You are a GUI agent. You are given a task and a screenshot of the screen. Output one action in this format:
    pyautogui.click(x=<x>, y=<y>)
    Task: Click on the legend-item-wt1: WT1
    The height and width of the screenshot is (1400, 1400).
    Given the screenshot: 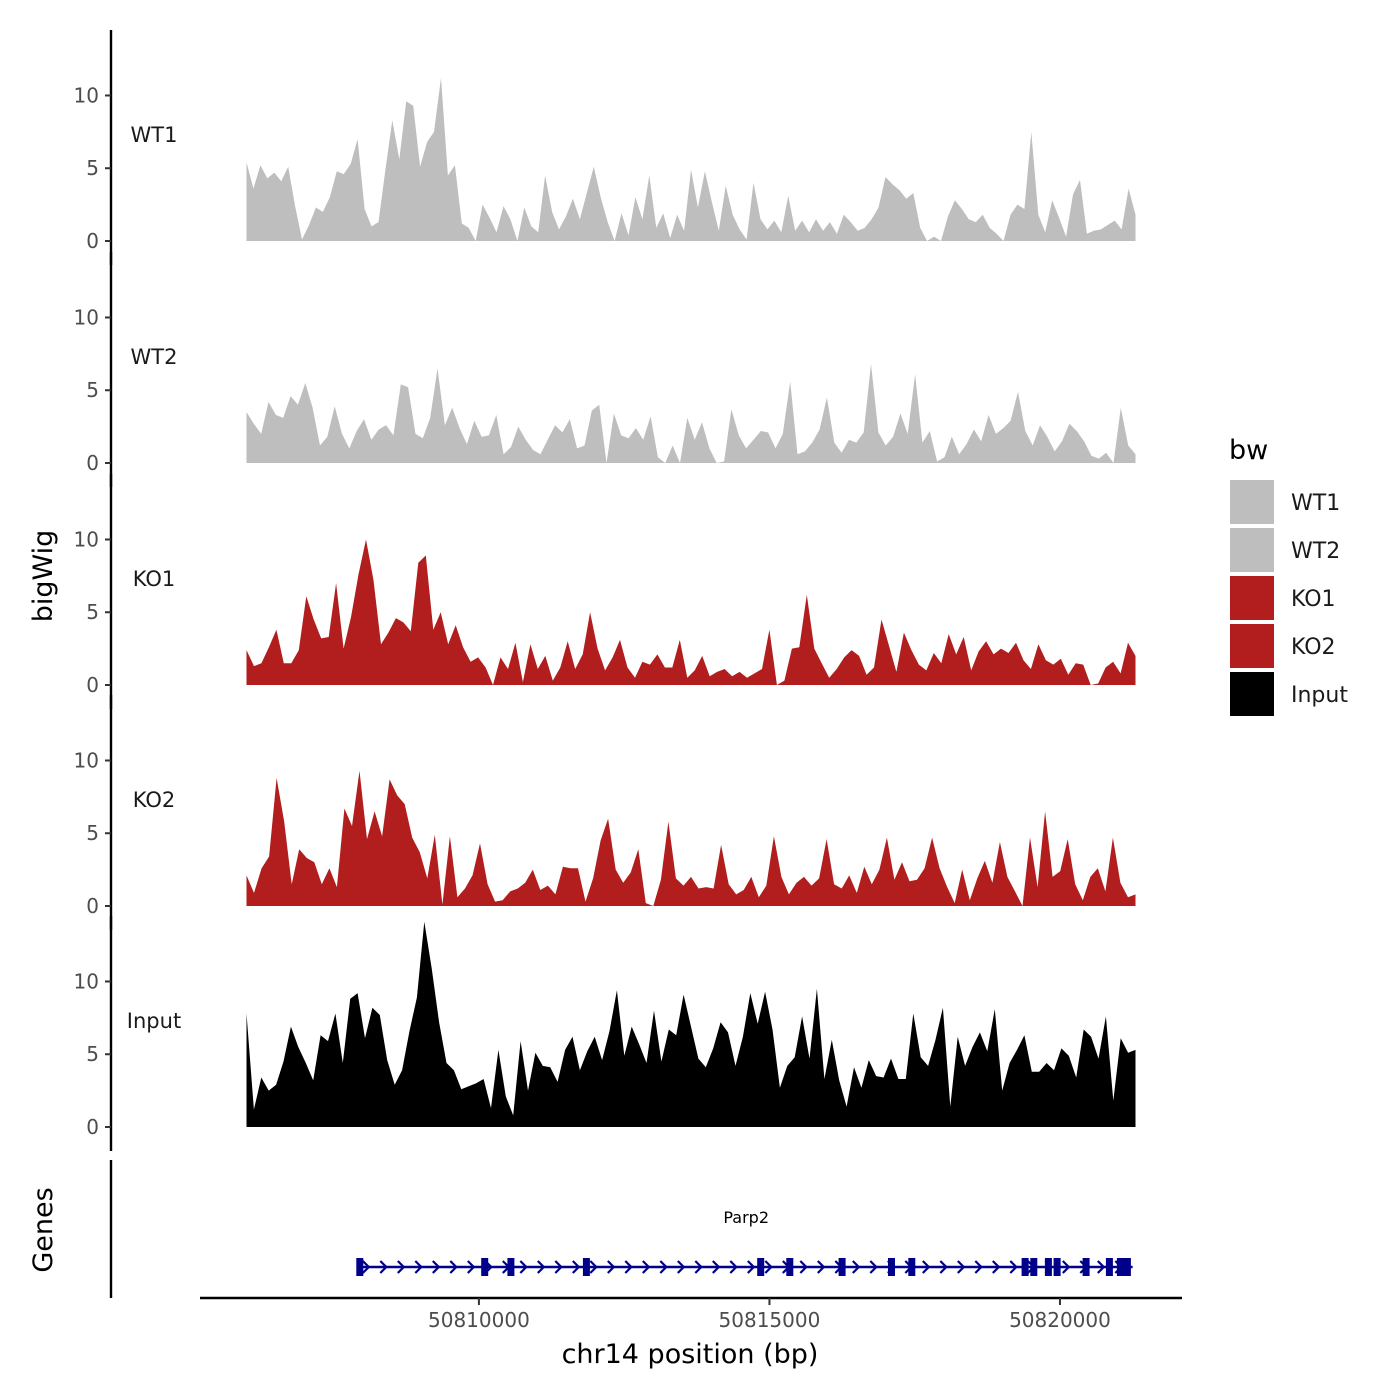 What is the action you would take?
    pyautogui.click(x=1285, y=502)
    